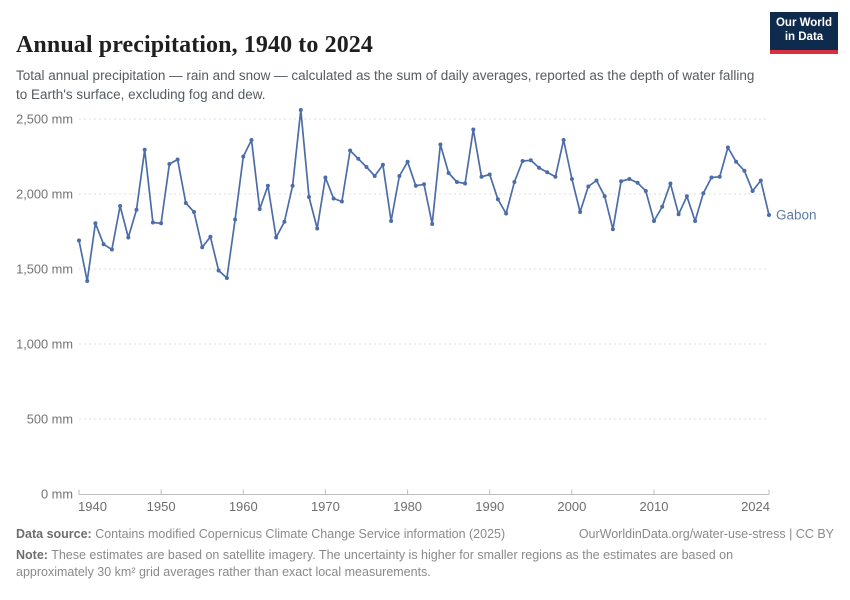 This screenshot has height=600, width=850. I want to click on x-axis-tick-label: 1940, so click(92, 506).